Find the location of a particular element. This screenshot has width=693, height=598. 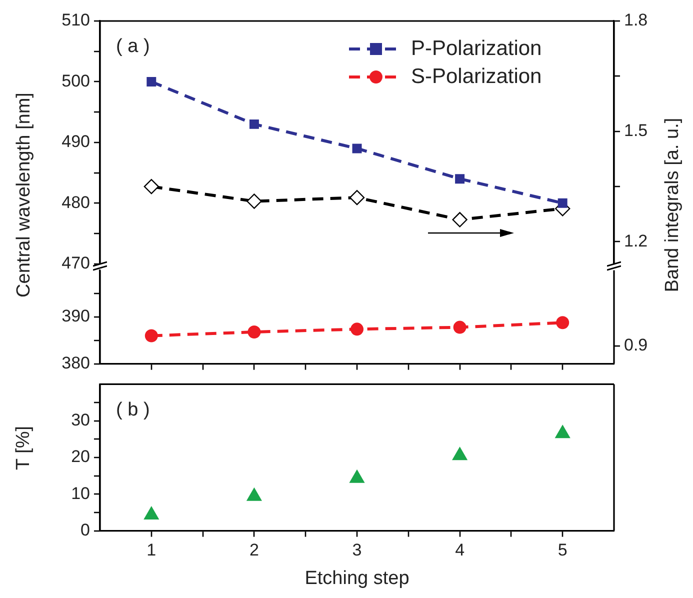

y-tick-label: 10 is located at coordinates (80, 493).